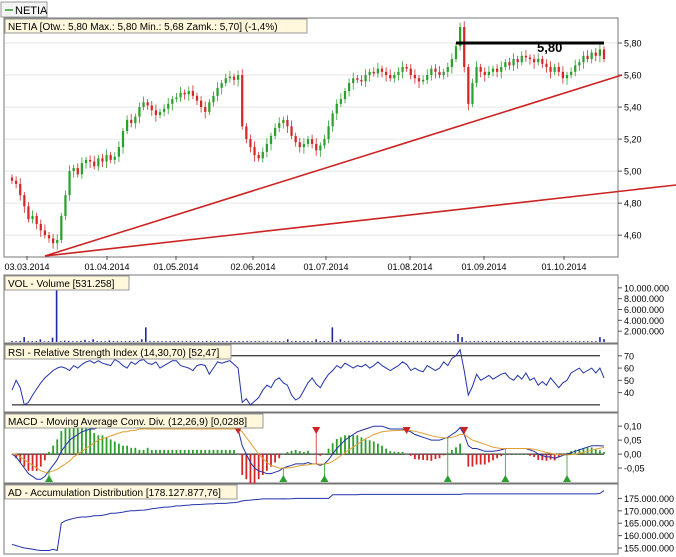  I want to click on rsi-axis: 70 60 50 40, so click(626, 374).